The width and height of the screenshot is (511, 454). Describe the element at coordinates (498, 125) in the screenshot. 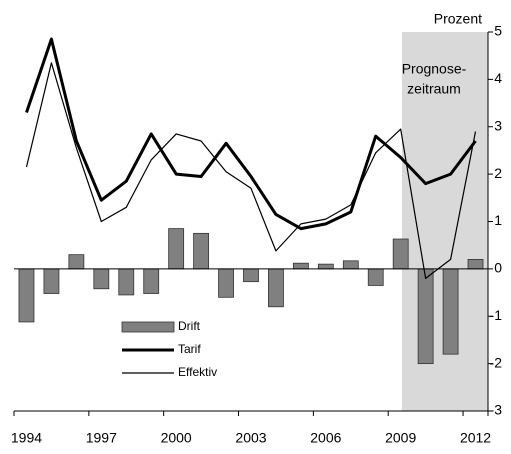

I see `y-tick-label: 3` at that location.